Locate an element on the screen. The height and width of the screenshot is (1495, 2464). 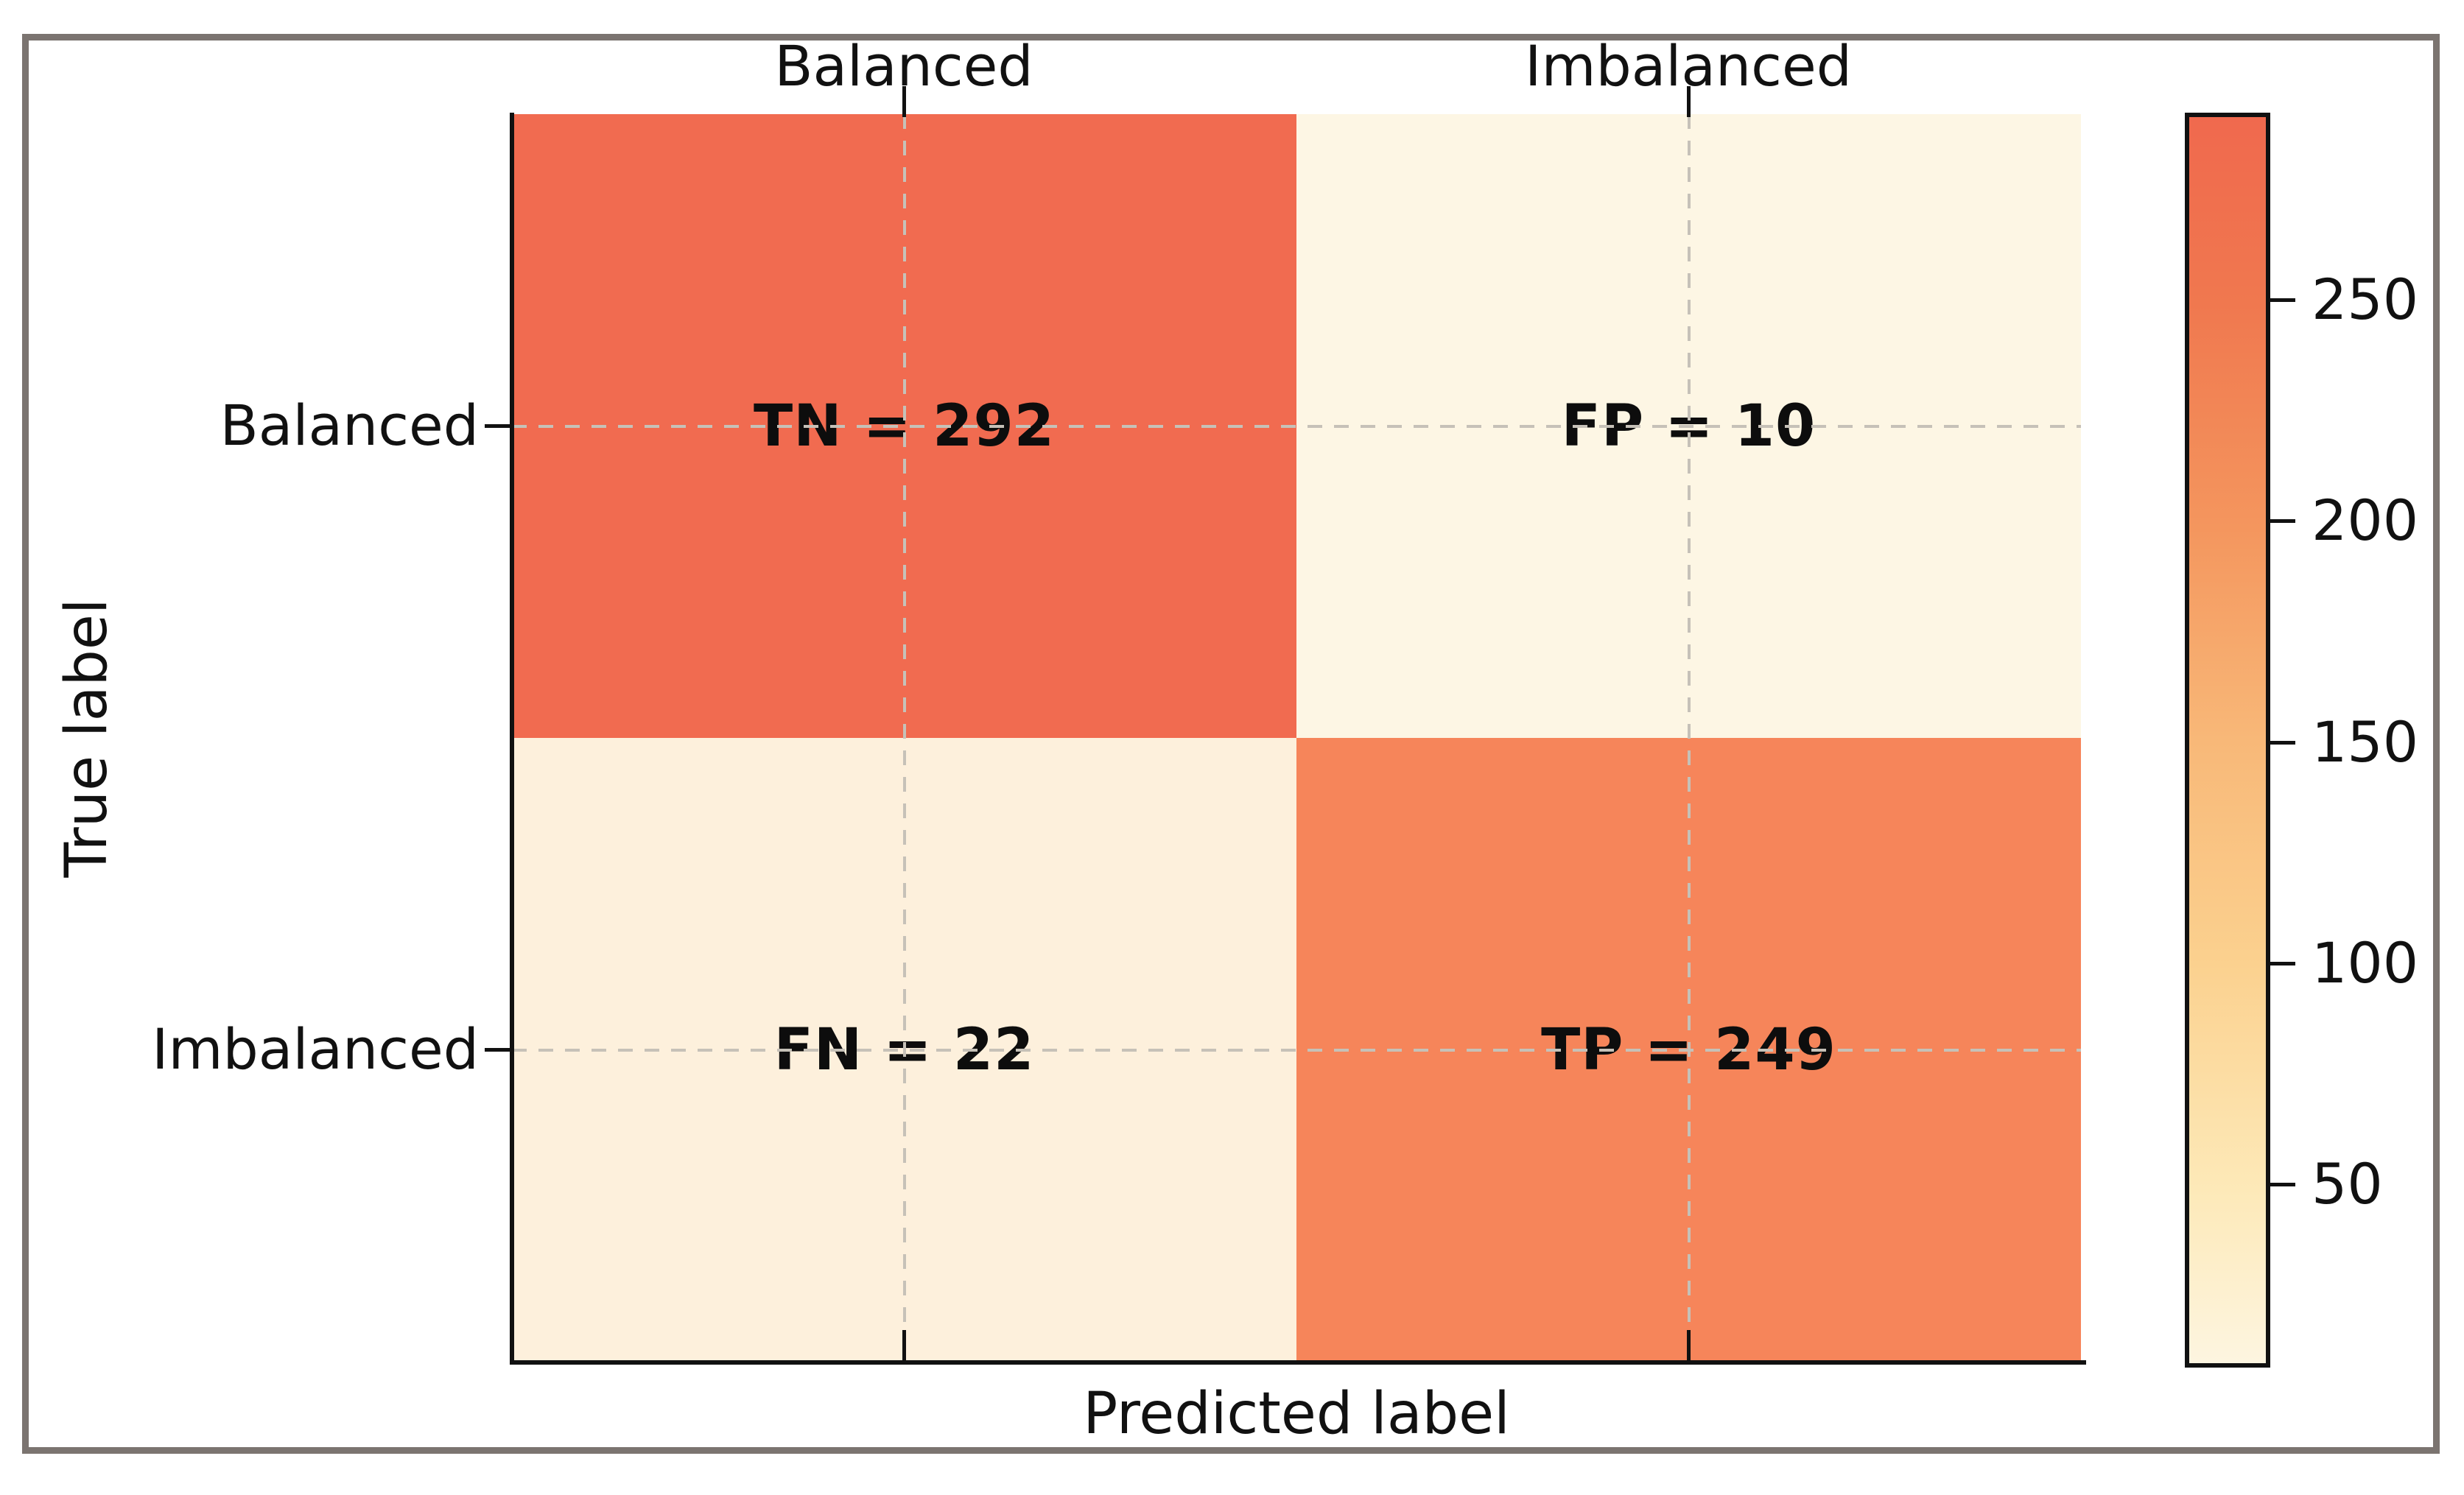
y-tick-label-imbalanced: Imbalanced is located at coordinates (315, 1049).